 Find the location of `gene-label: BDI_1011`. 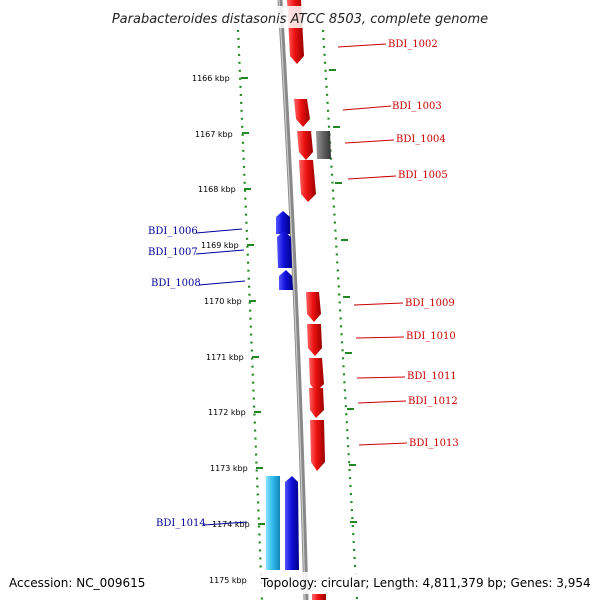

gene-label: BDI_1011 is located at coordinates (432, 376).